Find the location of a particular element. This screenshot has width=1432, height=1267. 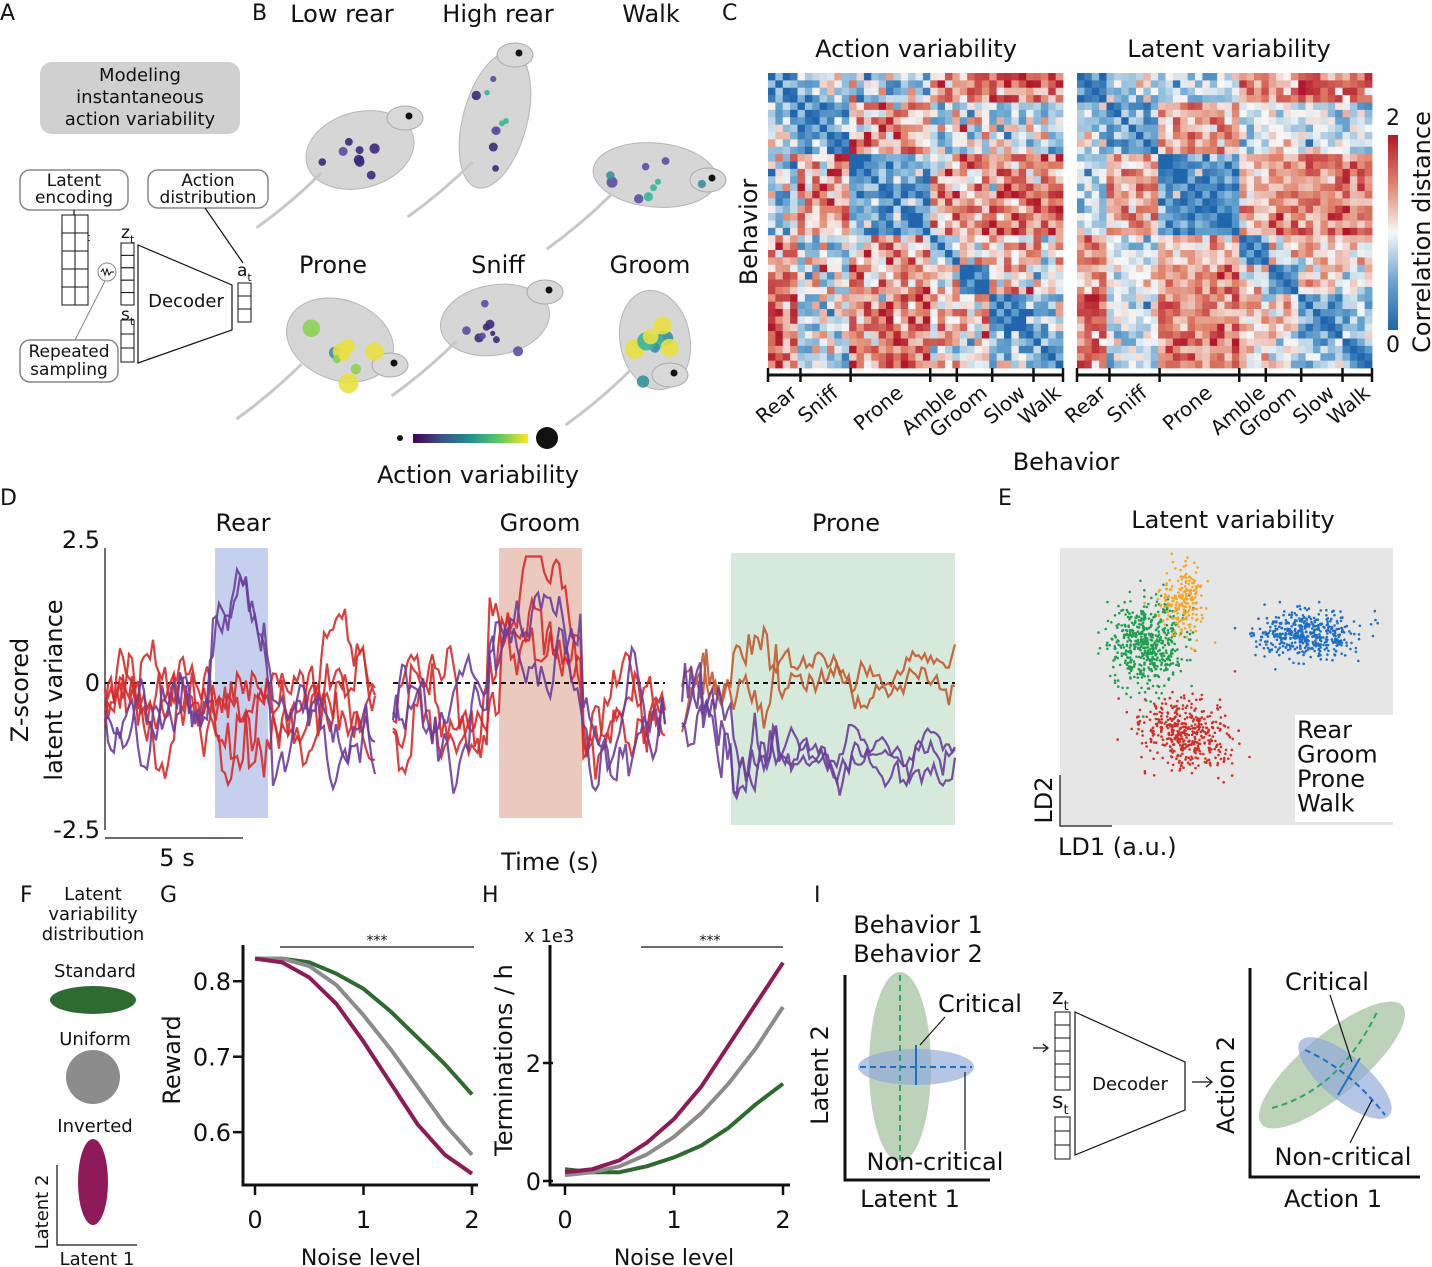

action-variability-heatmap is located at coordinates (916, 221).